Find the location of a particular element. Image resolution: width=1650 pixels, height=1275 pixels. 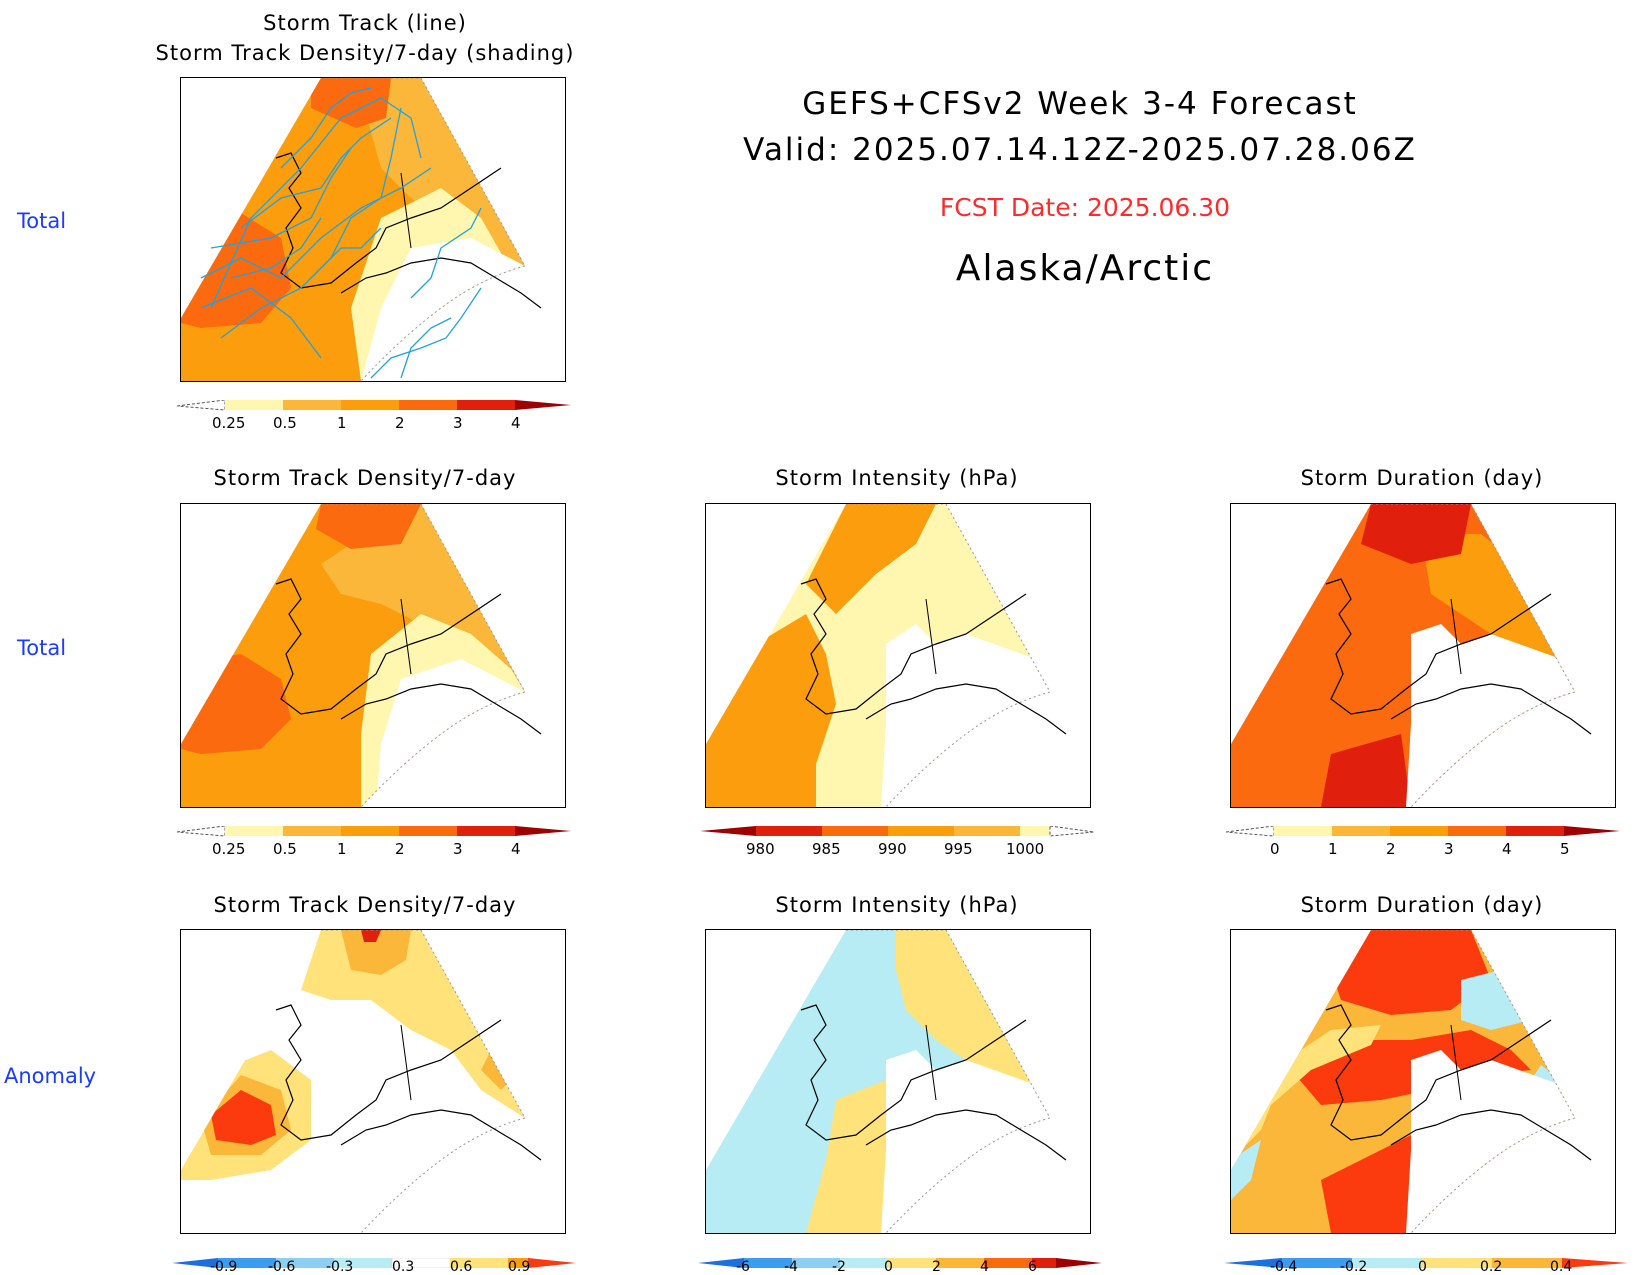

cbar-label: -0.3 is located at coordinates (340, 1267).